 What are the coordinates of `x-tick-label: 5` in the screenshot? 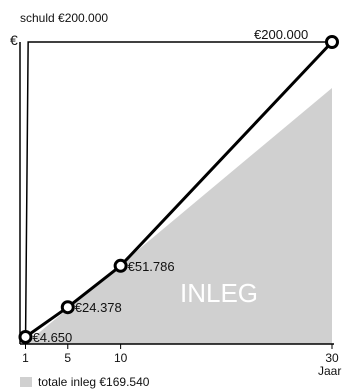 It's located at (67, 358).